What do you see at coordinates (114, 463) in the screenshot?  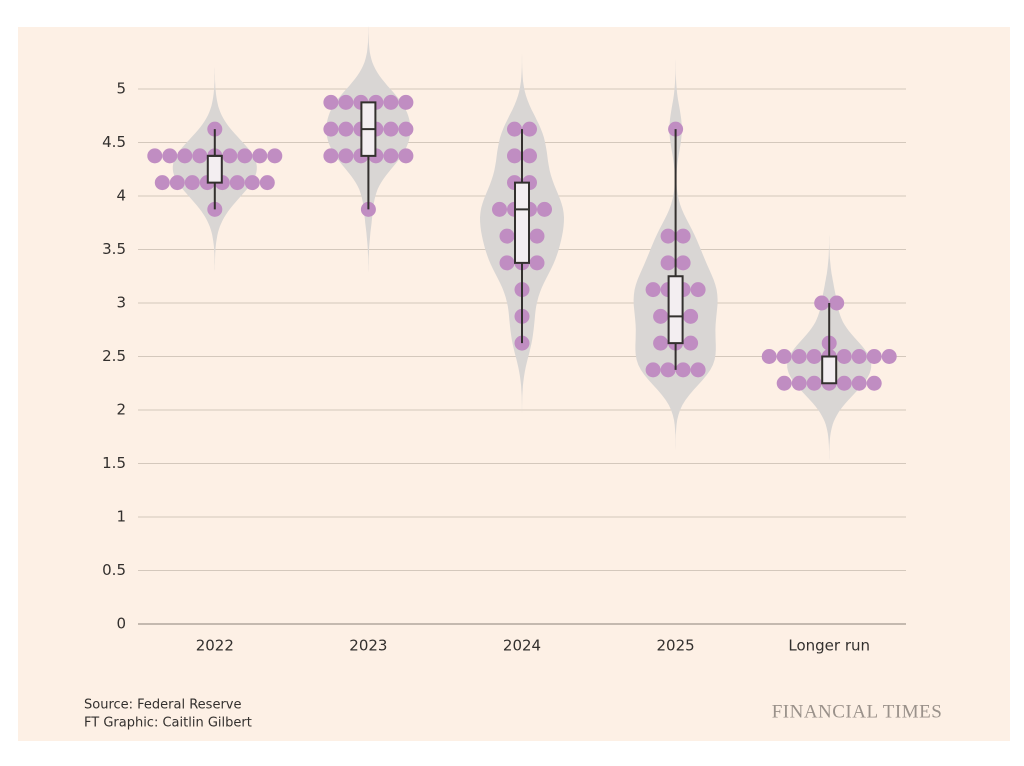 I see `y-tick-label: 1.5` at bounding box center [114, 463].